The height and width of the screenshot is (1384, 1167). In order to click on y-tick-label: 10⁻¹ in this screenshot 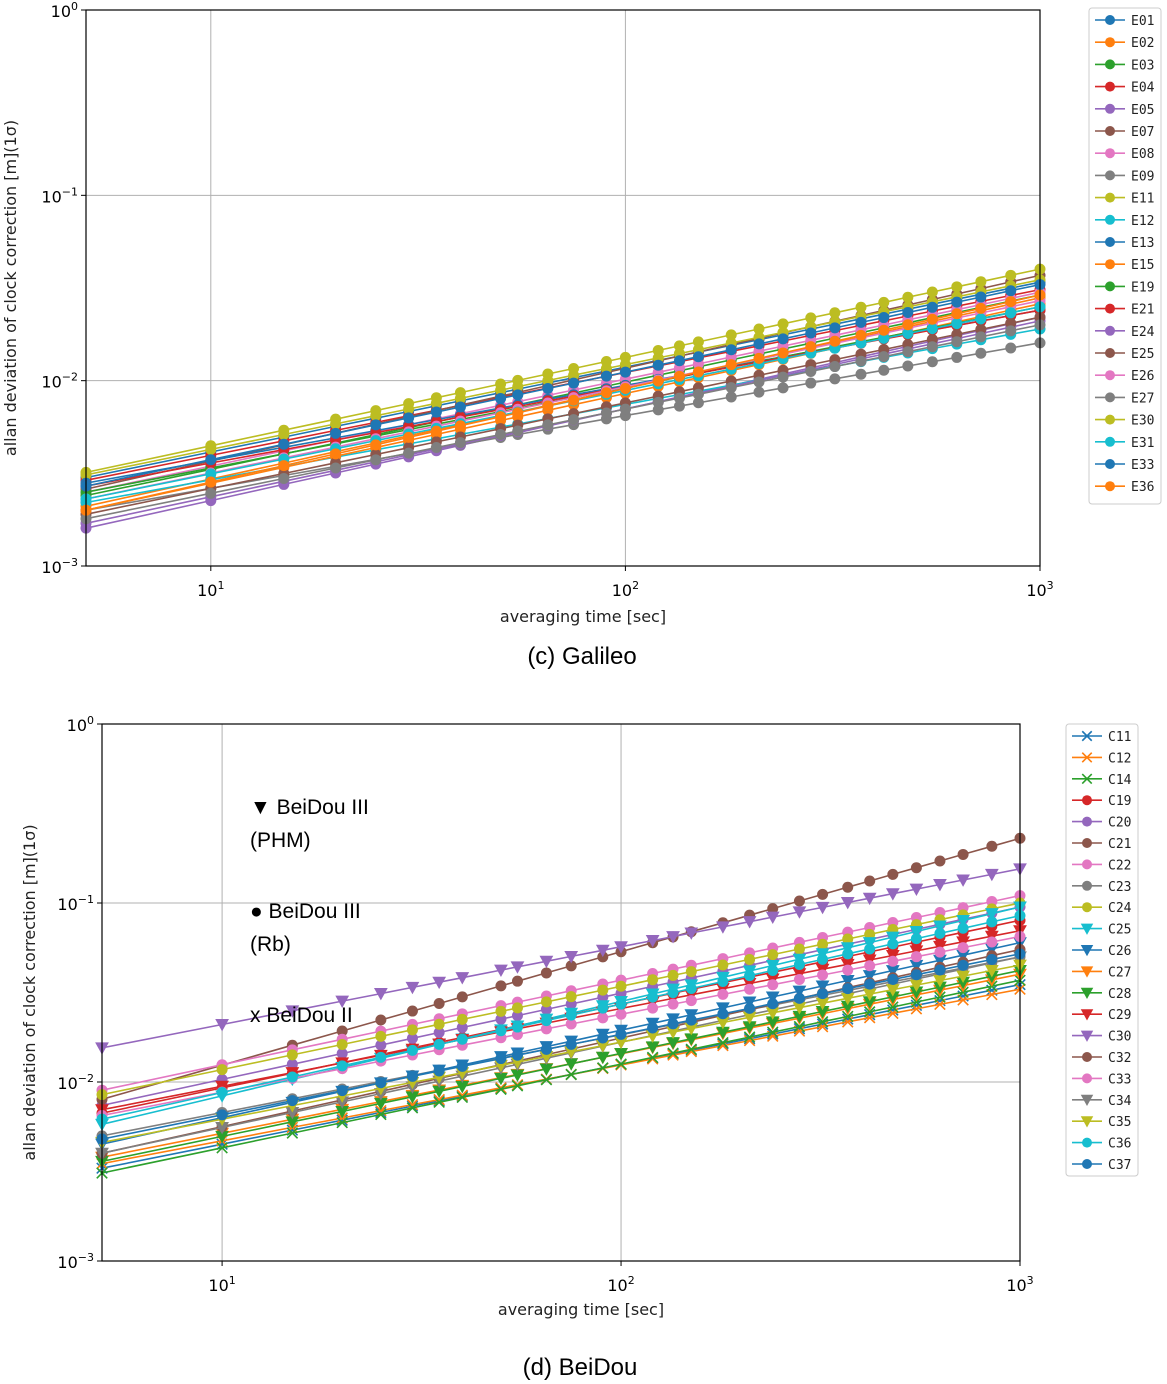, I will do `click(75, 903)`.